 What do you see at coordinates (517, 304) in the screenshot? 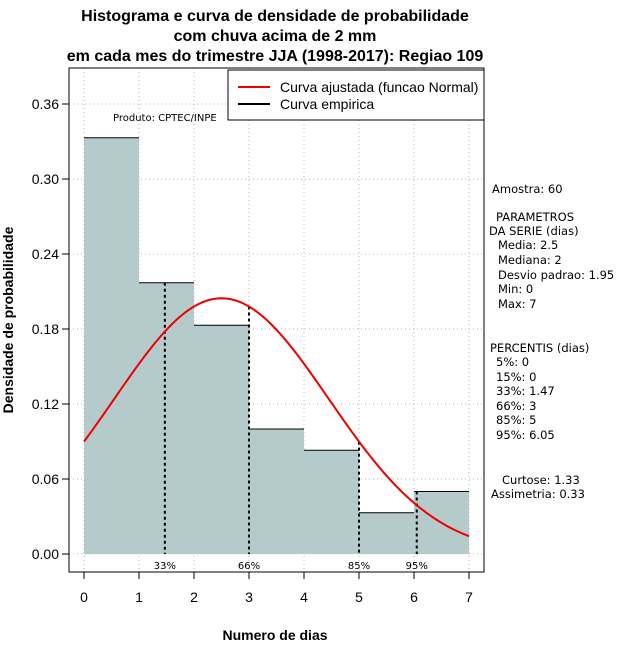
I see `stat-max: Max: 7` at bounding box center [517, 304].